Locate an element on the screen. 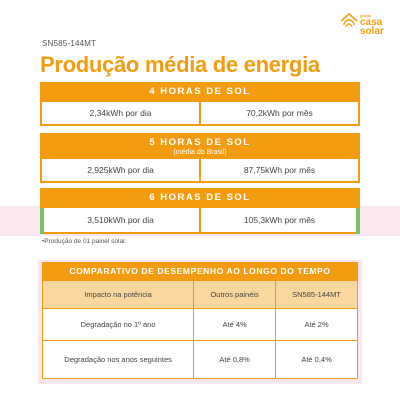  block-header-wrap: 5 HORAS DE SOL (média do Brasil) is located at coordinates (200, 146).